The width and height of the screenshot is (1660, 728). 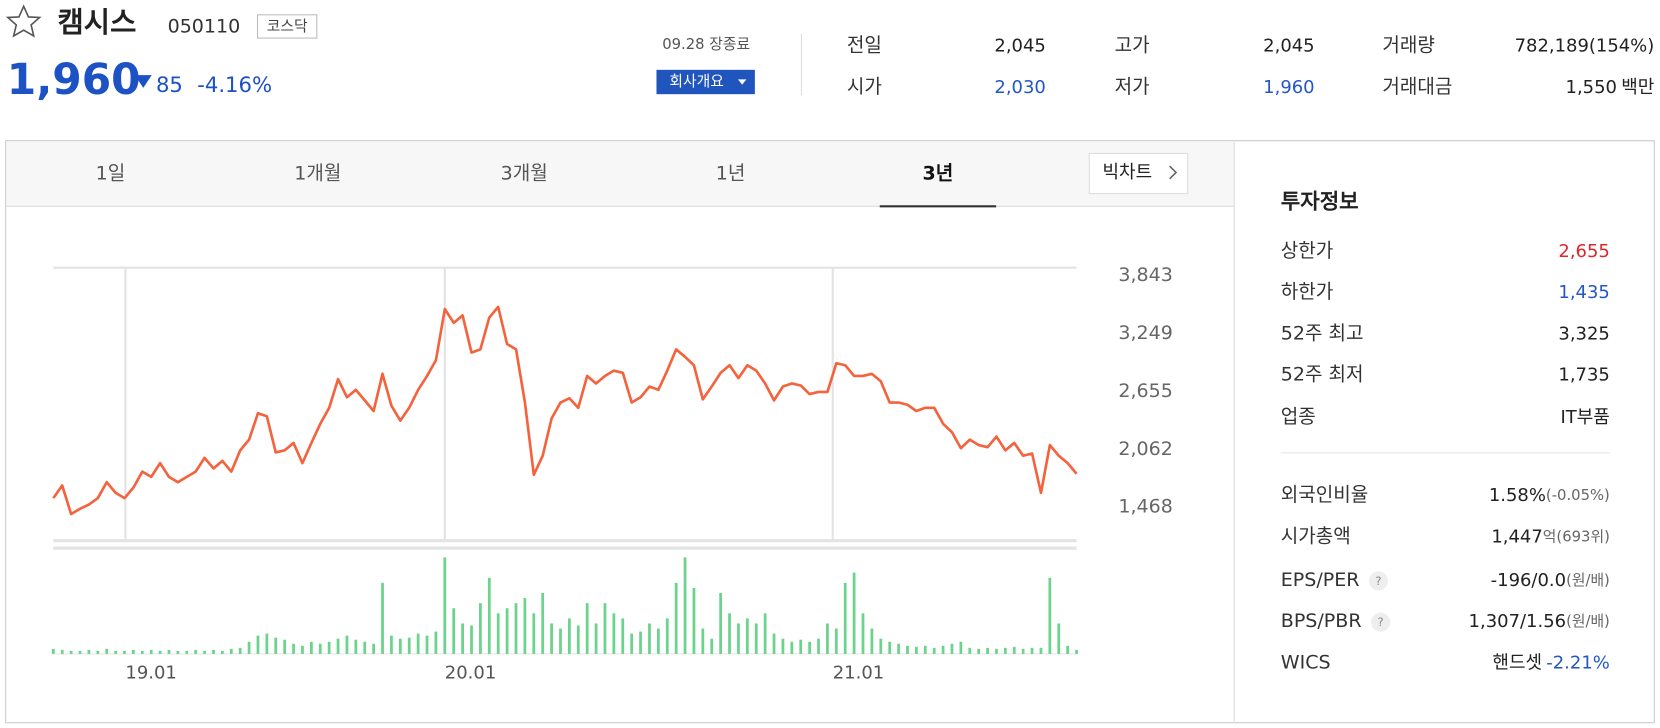 I want to click on value-part: 3,325, so click(x=1583, y=333).